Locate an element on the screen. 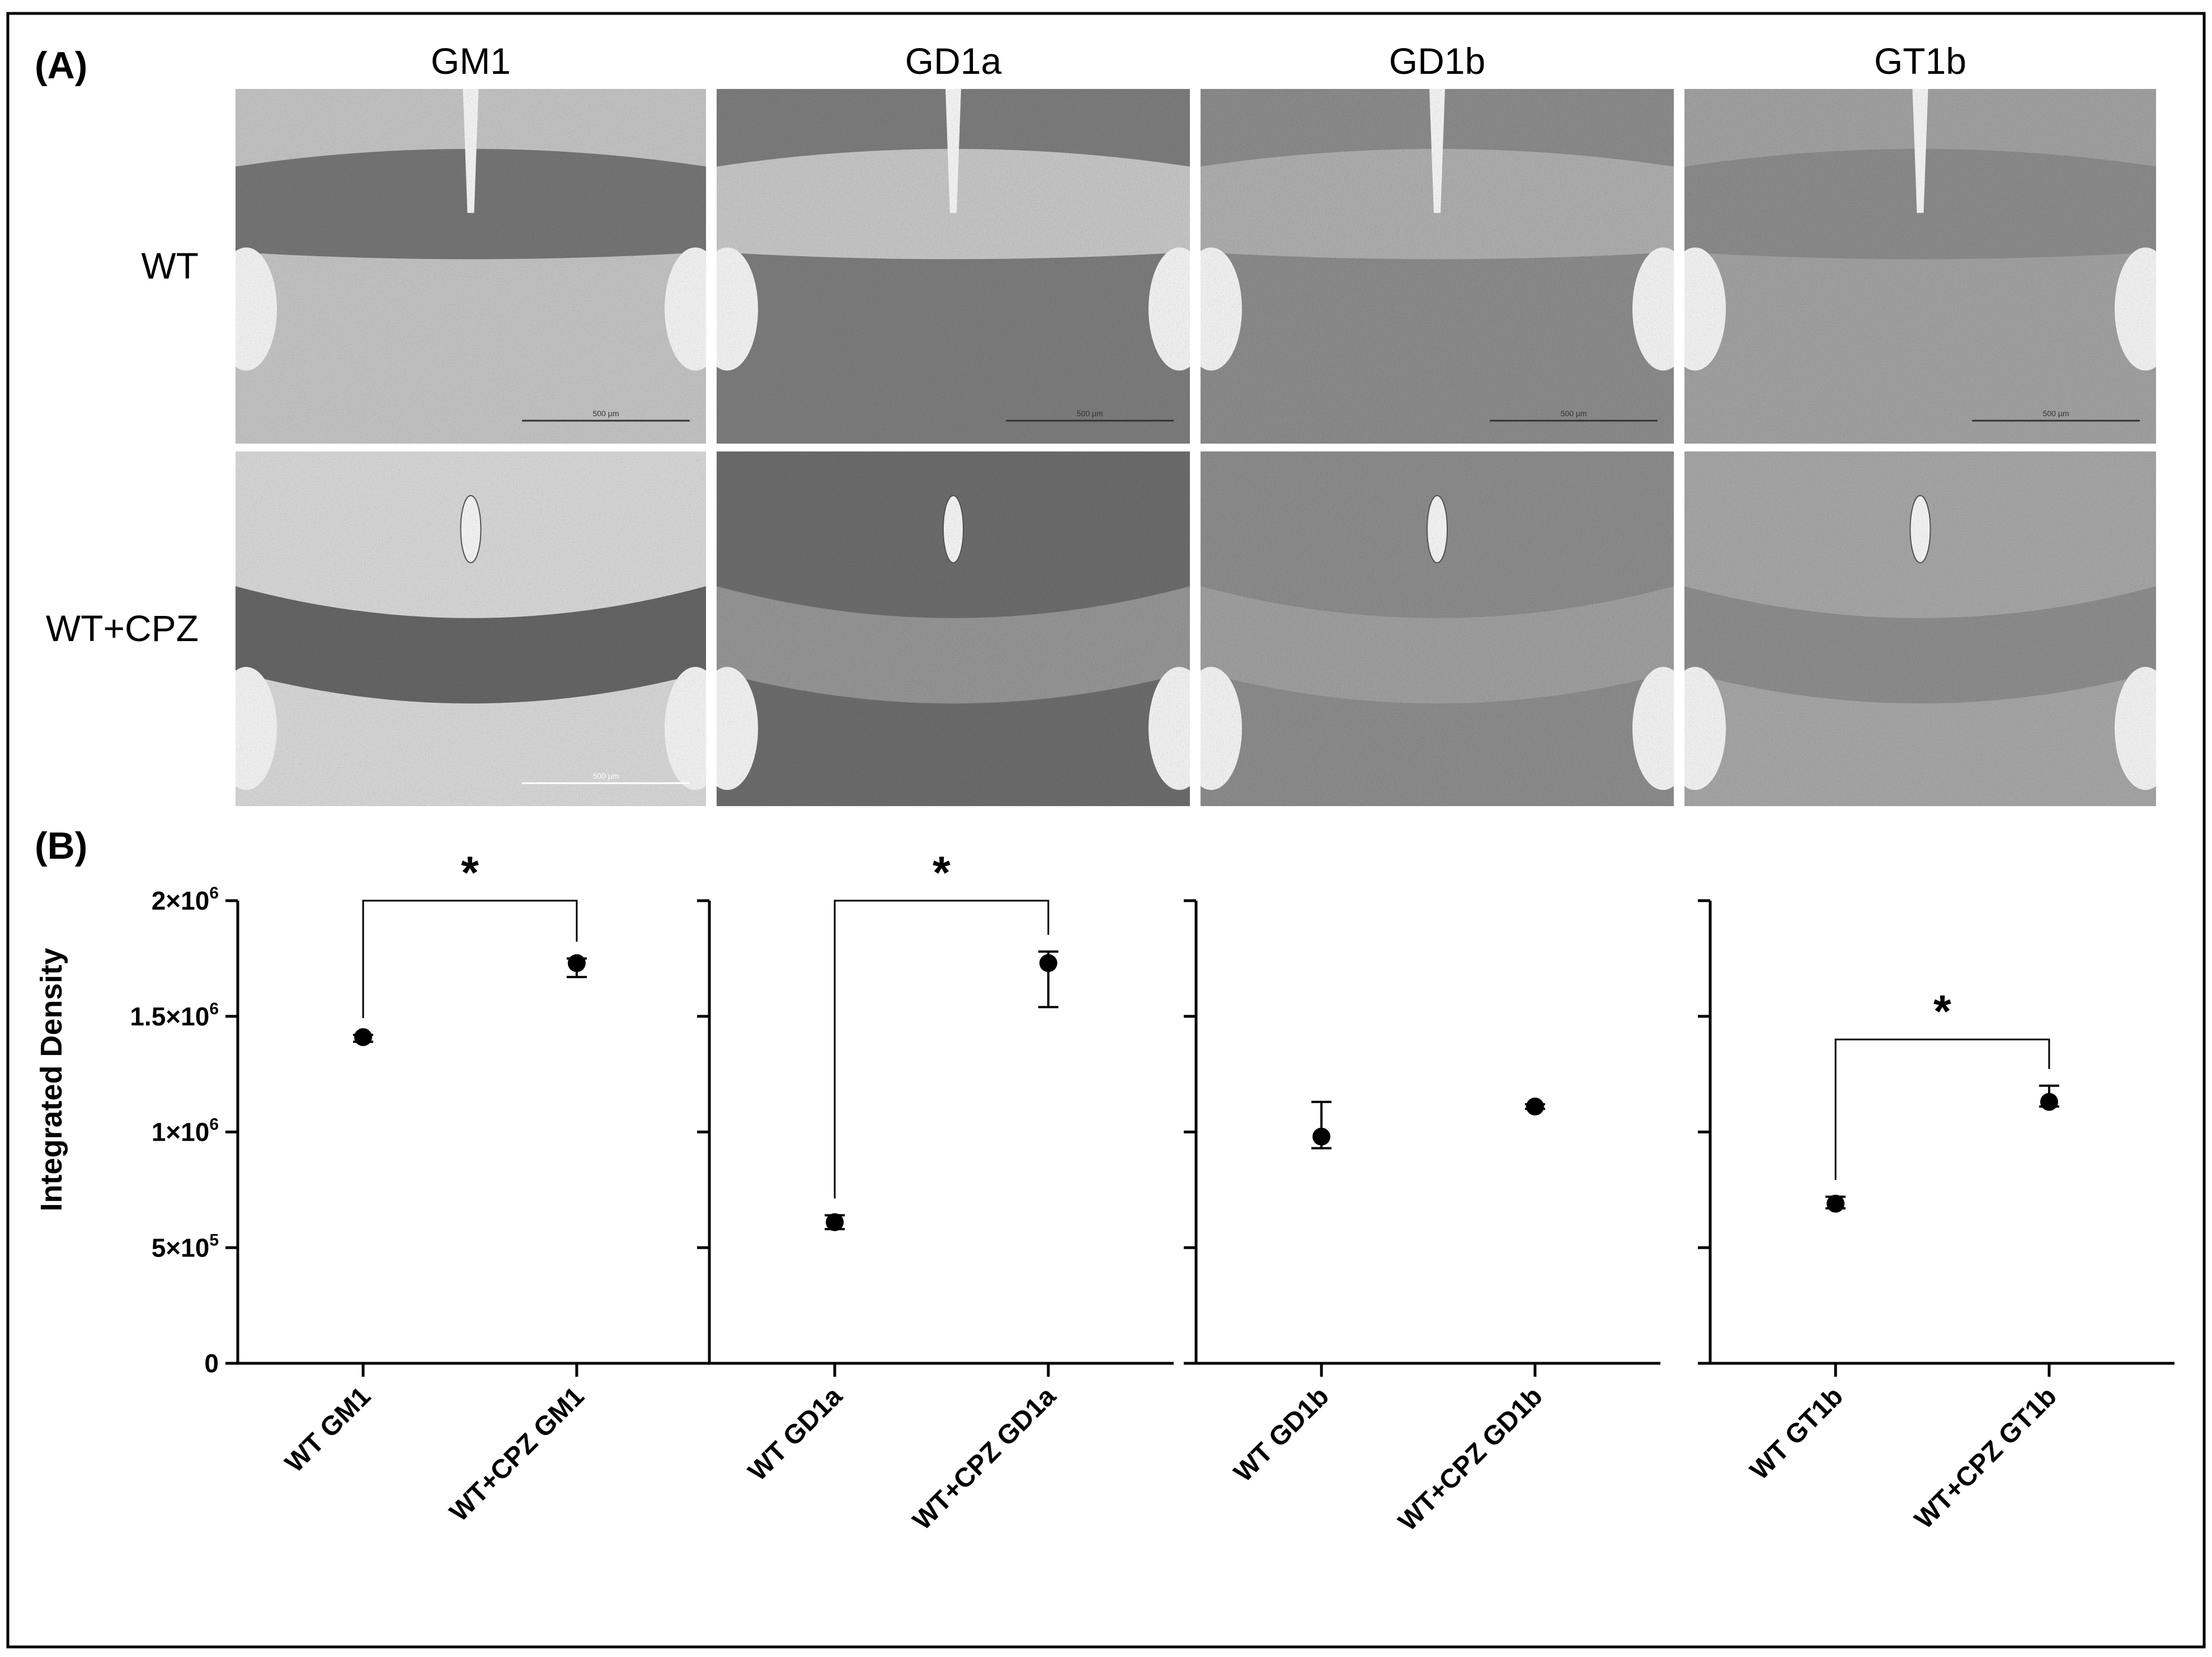 This screenshot has height=1657, width=2212. micrograph-wt-cpz-gd1a is located at coordinates (953, 629).